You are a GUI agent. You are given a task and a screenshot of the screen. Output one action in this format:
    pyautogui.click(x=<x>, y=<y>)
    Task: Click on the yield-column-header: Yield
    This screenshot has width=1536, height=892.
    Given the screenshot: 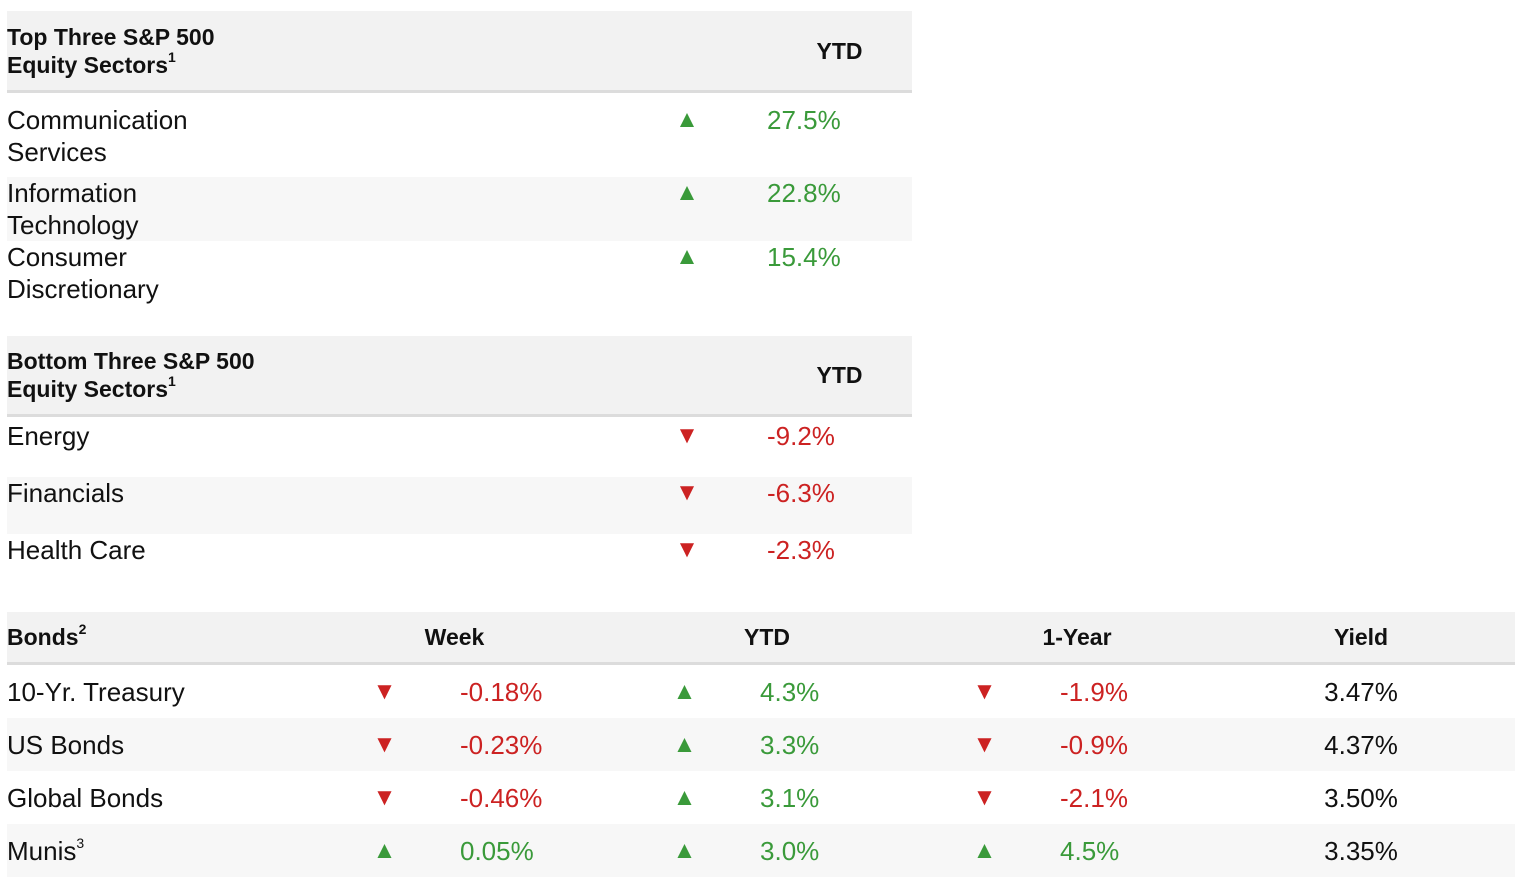 What is the action you would take?
    pyautogui.click(x=1361, y=637)
    